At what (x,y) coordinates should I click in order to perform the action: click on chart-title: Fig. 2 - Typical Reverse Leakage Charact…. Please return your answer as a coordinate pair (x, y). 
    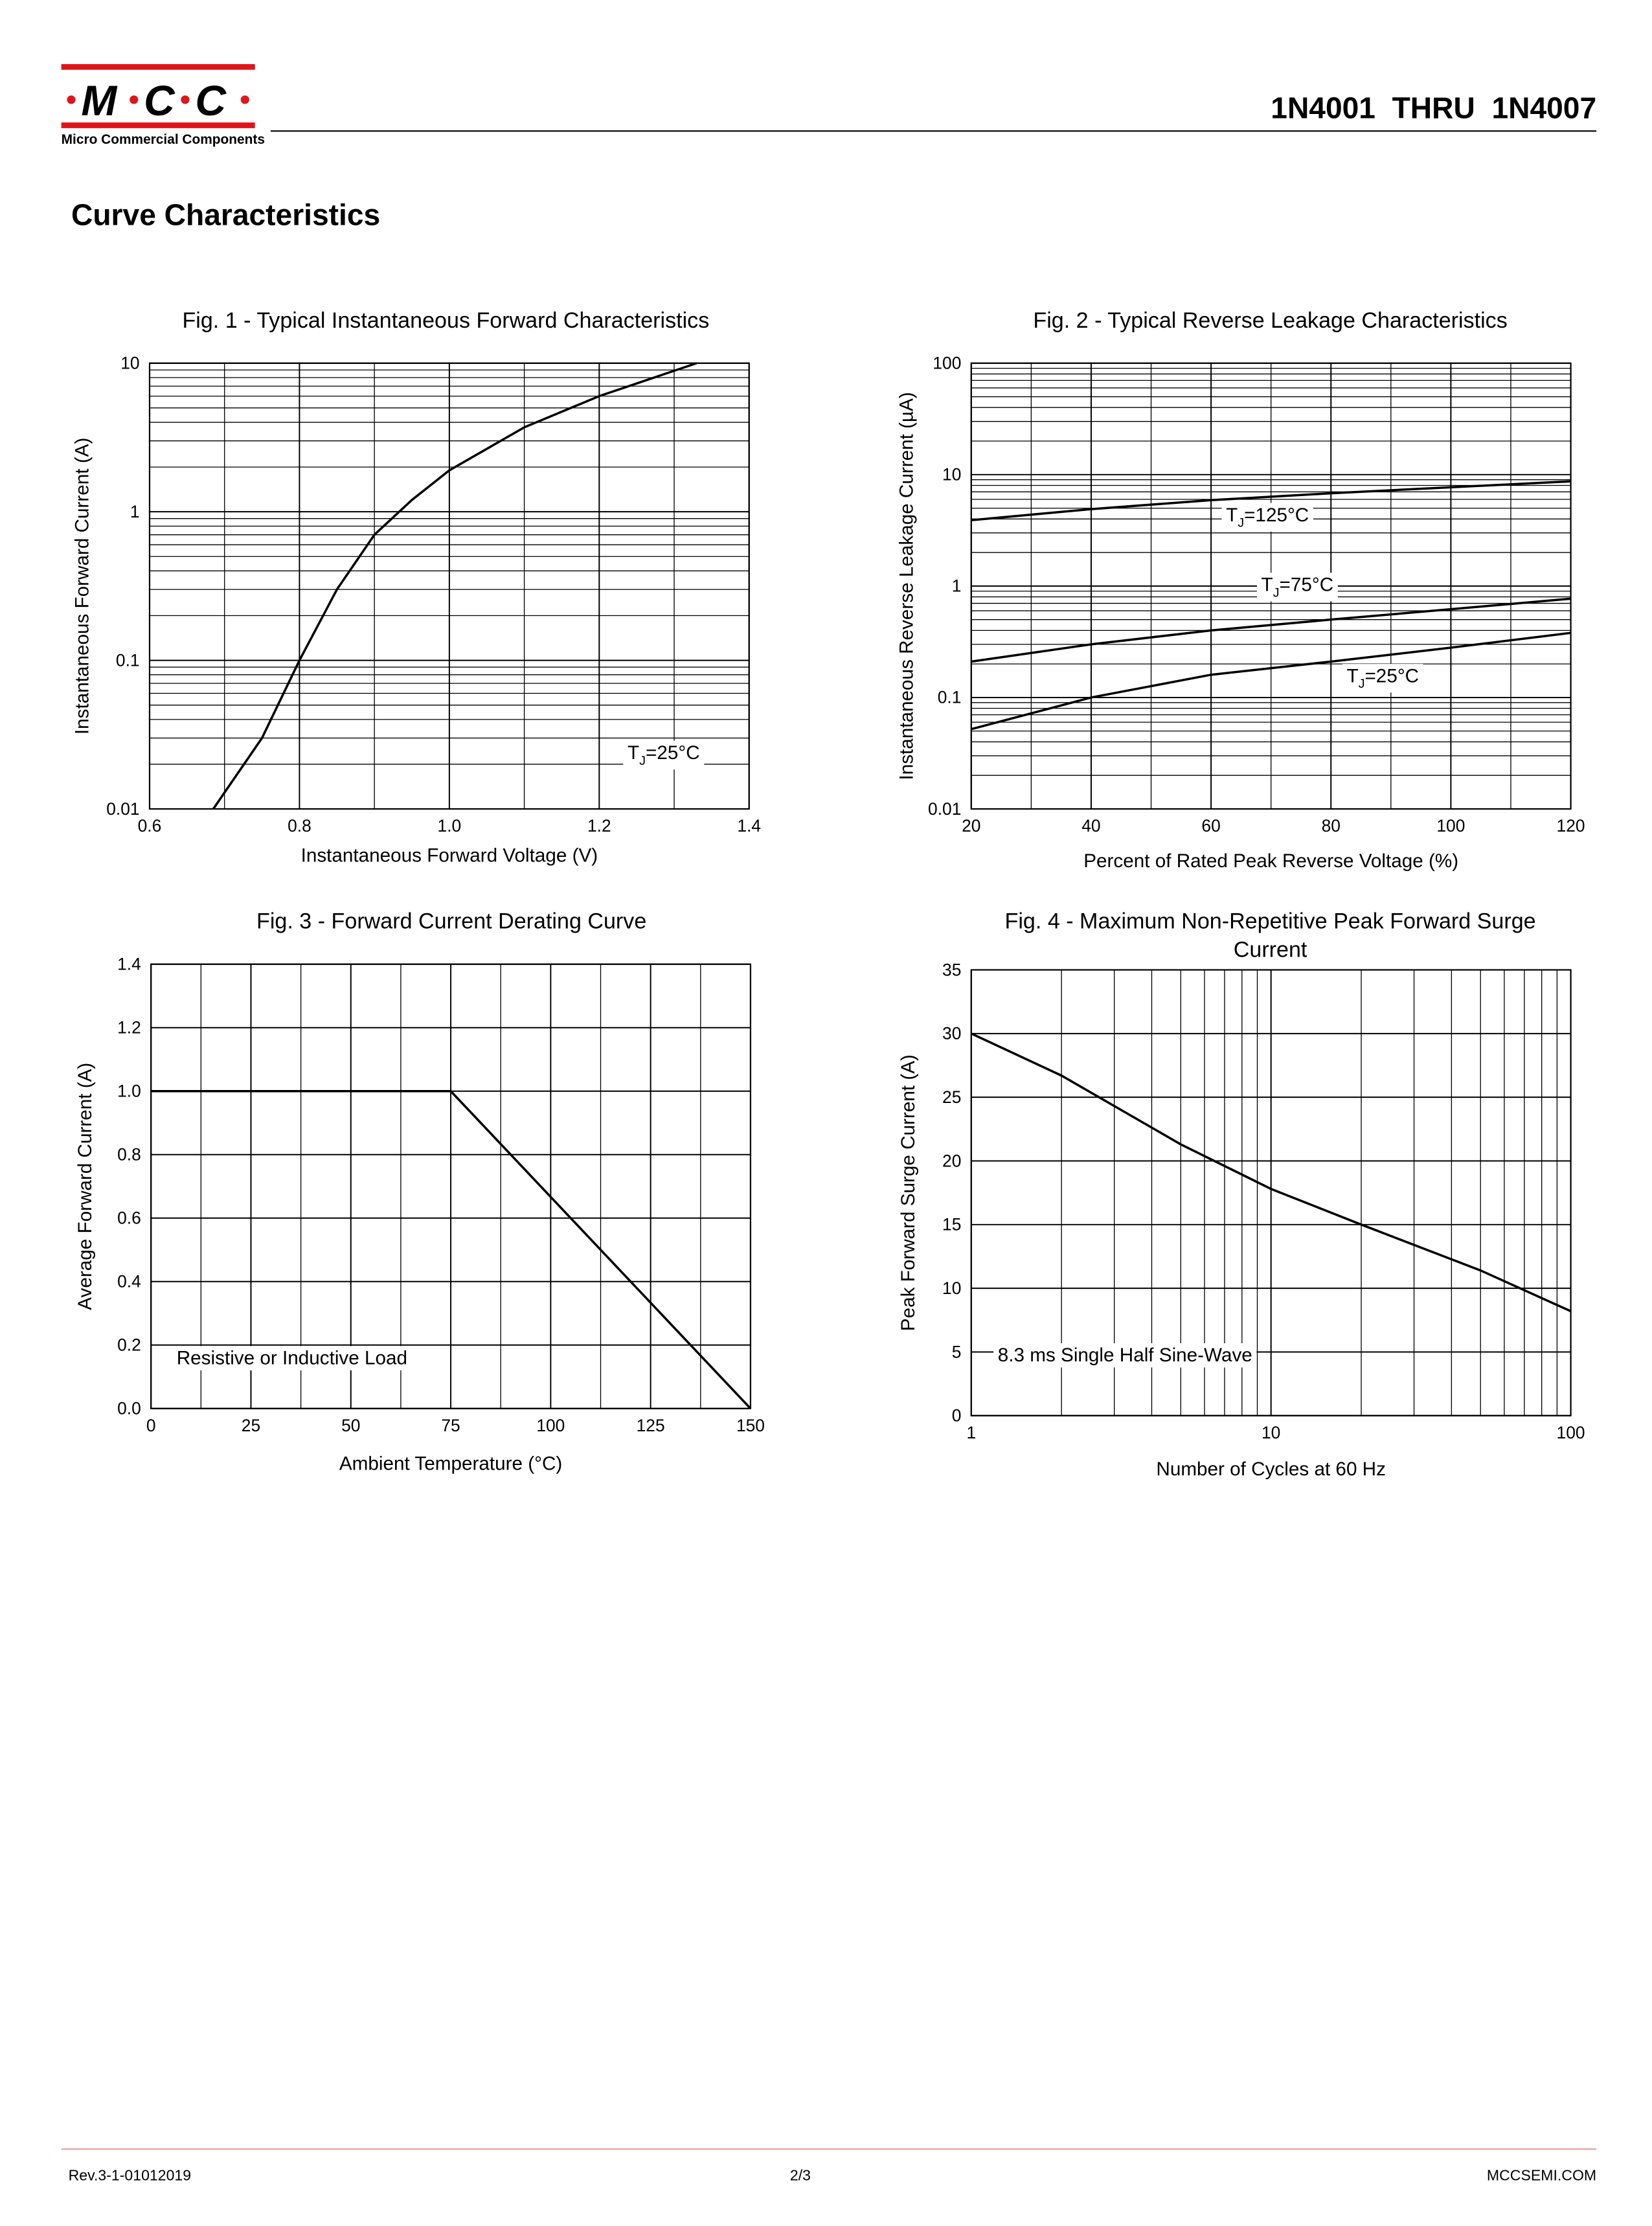
    Looking at the image, I should click on (1270, 320).